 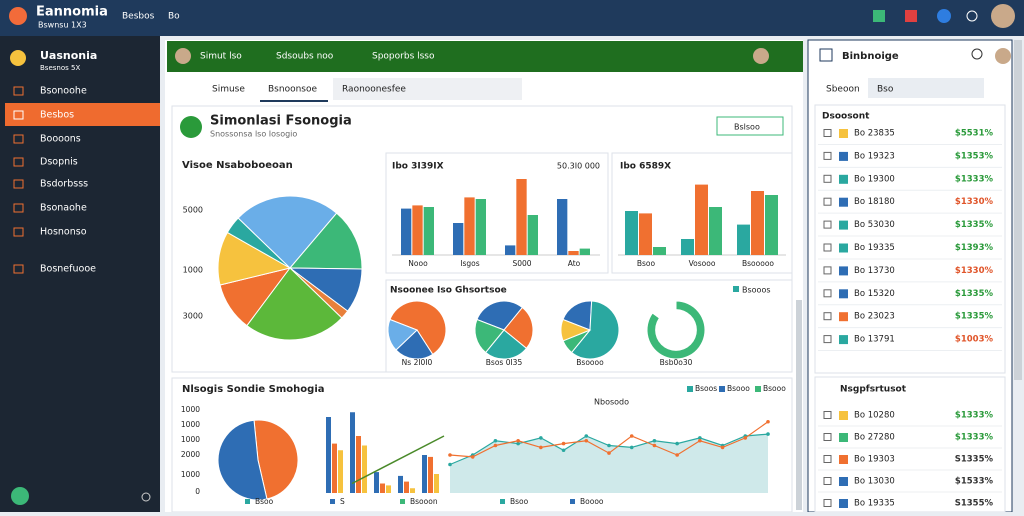 I want to click on pie-label: Bsb0o30, so click(x=676, y=362).